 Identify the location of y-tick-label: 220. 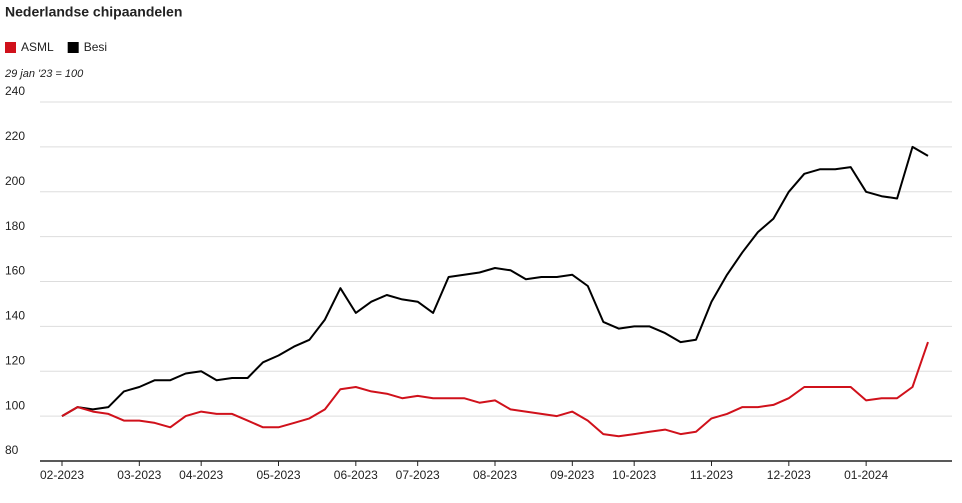
(15, 136).